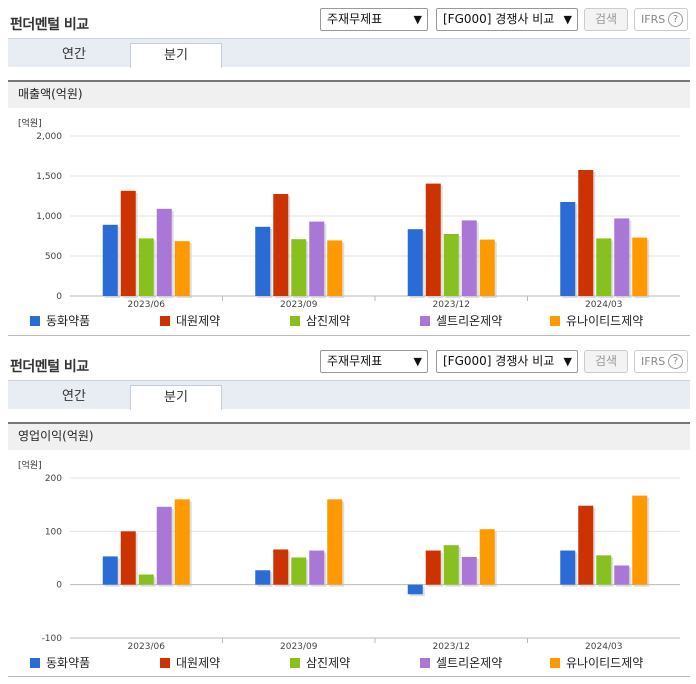 The width and height of the screenshot is (696, 684). I want to click on y-tick-label: 200, so click(53, 479).